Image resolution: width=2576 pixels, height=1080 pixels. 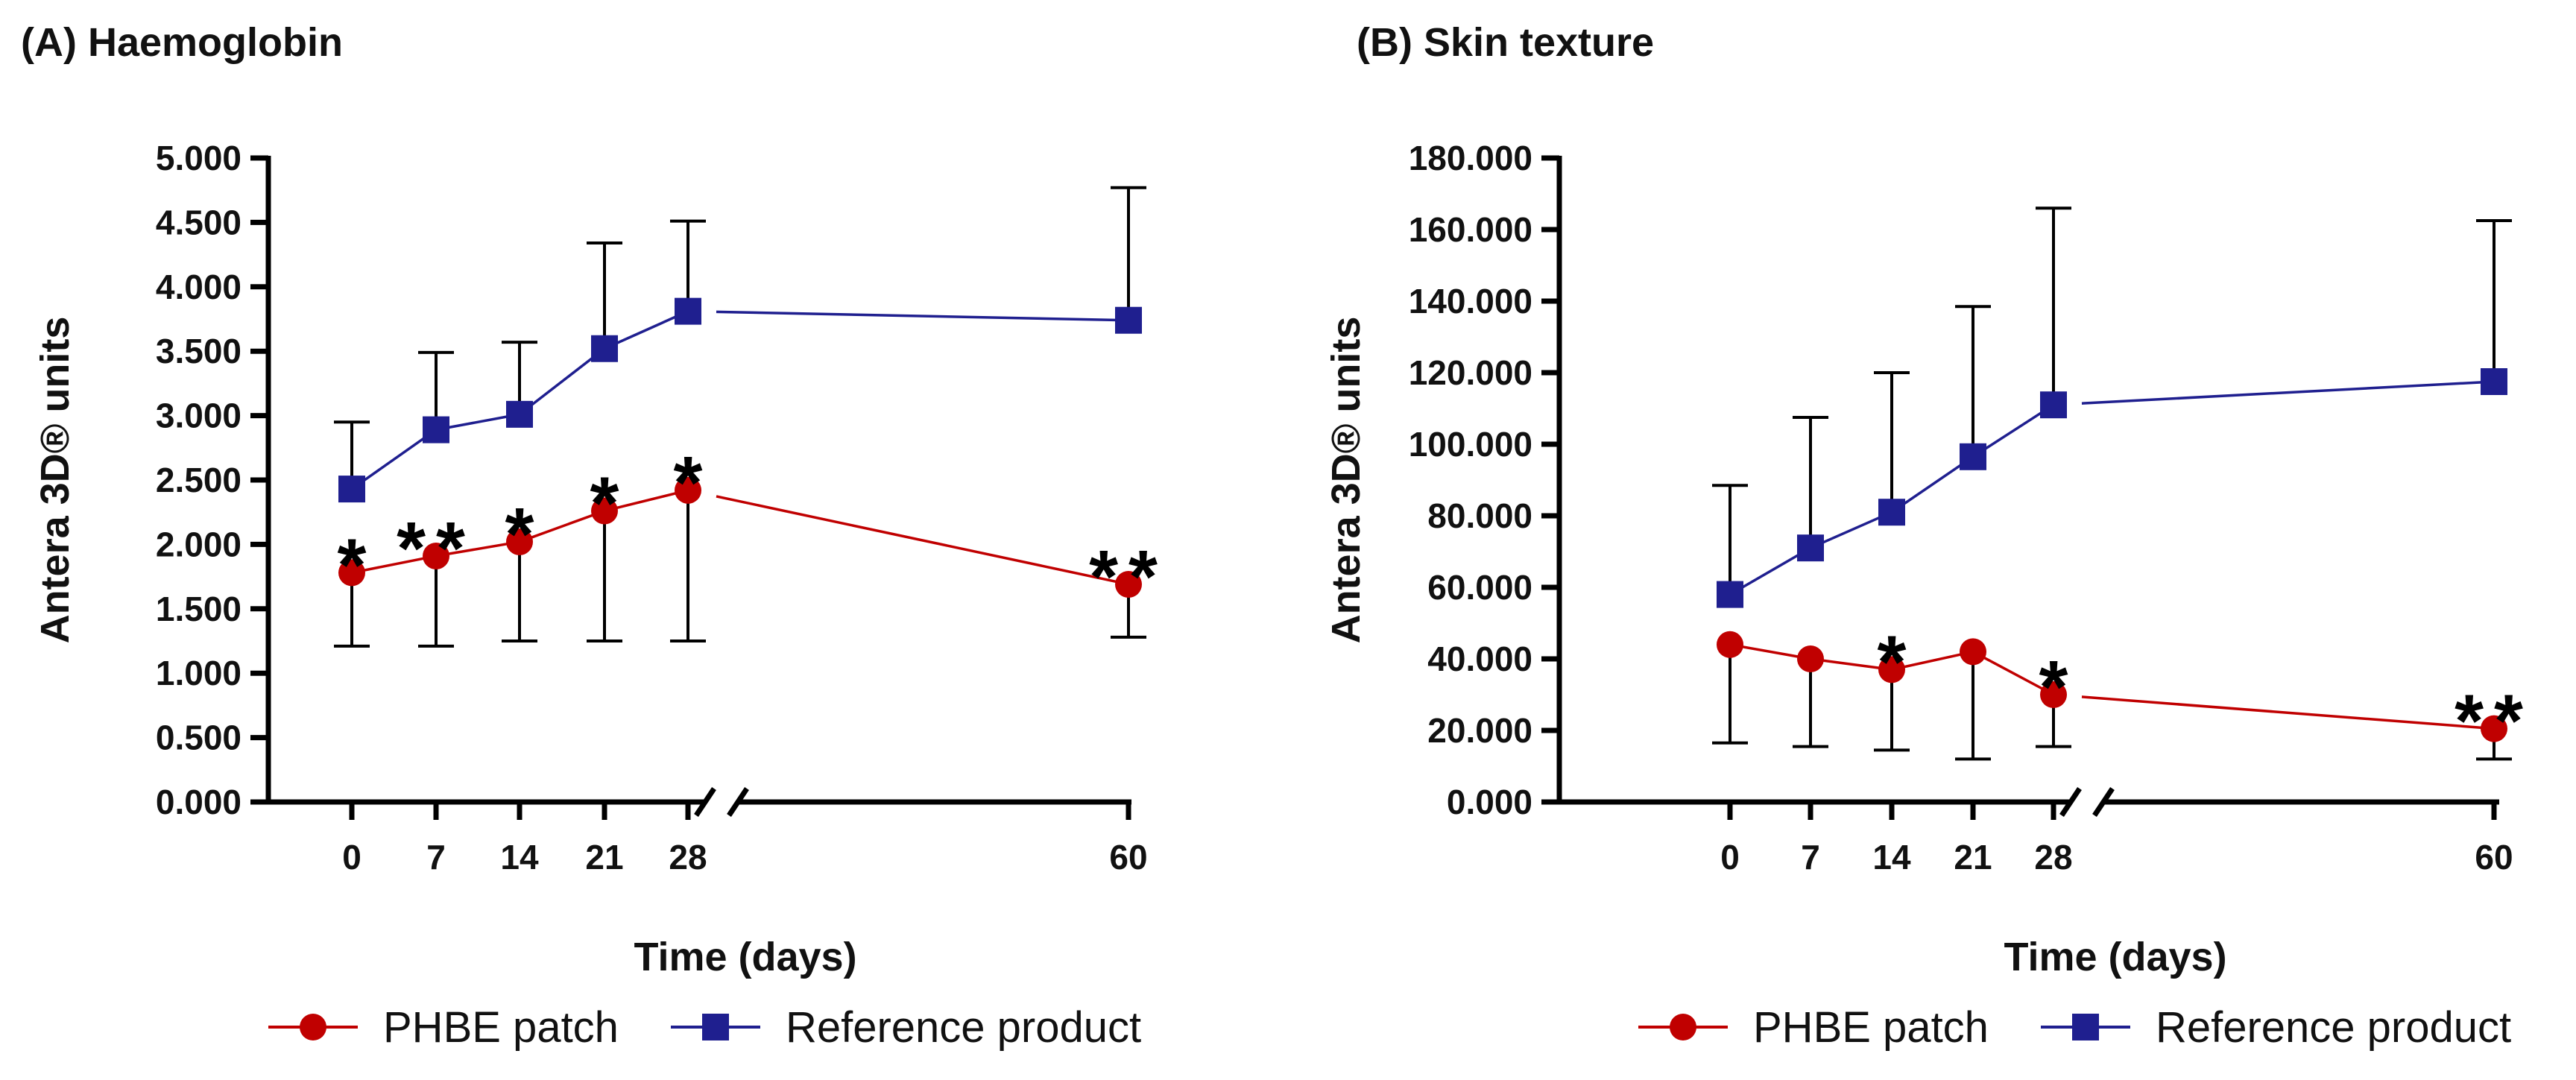 What do you see at coordinates (199, 158) in the screenshot?
I see `y-tick-label: 5.000` at bounding box center [199, 158].